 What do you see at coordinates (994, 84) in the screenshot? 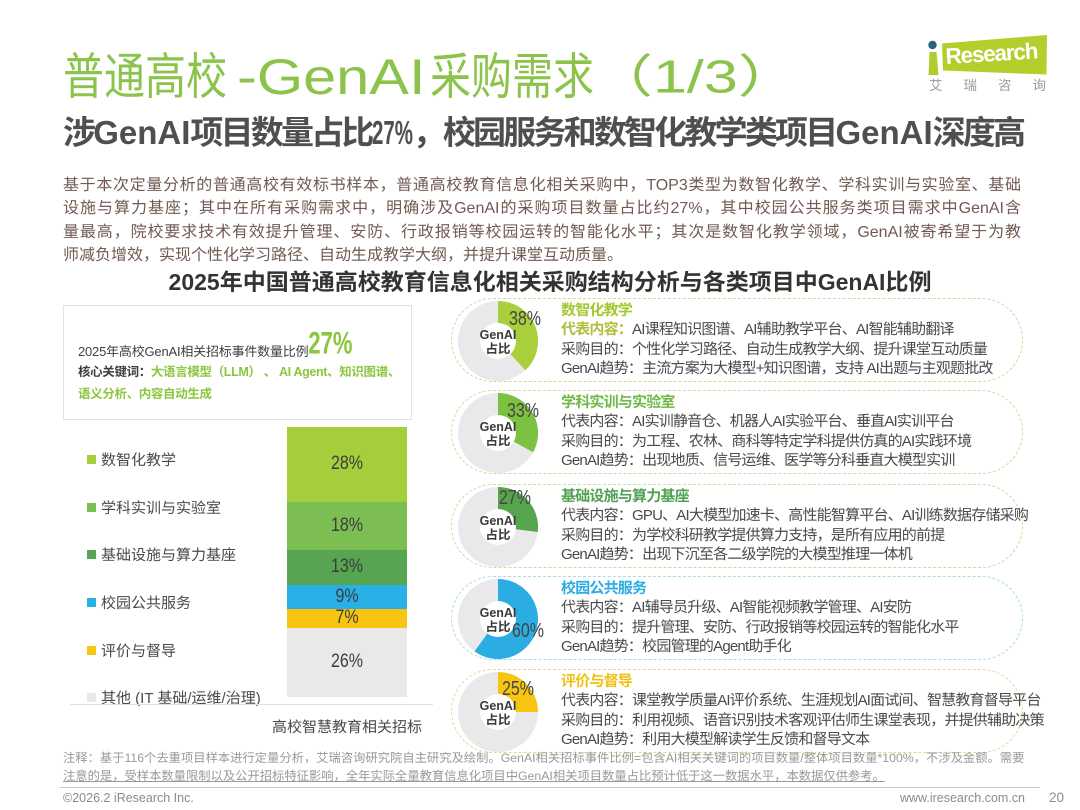
I see `svg-text: 艾瑞咨询` at bounding box center [994, 84].